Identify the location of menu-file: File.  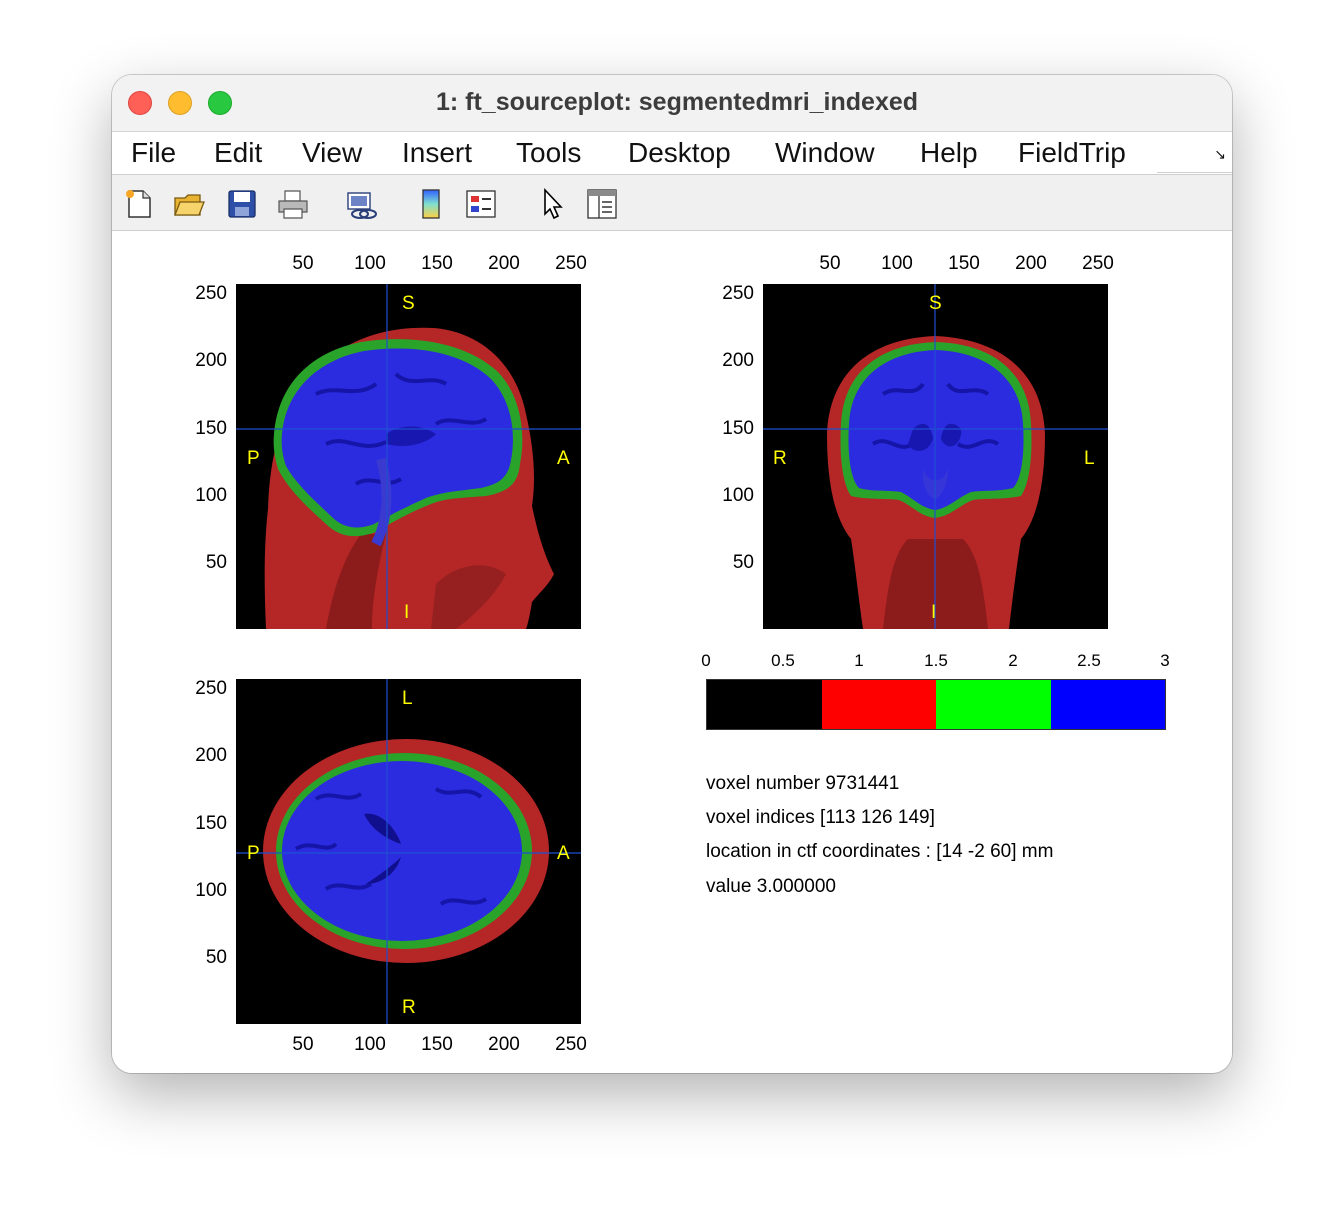
(154, 152).